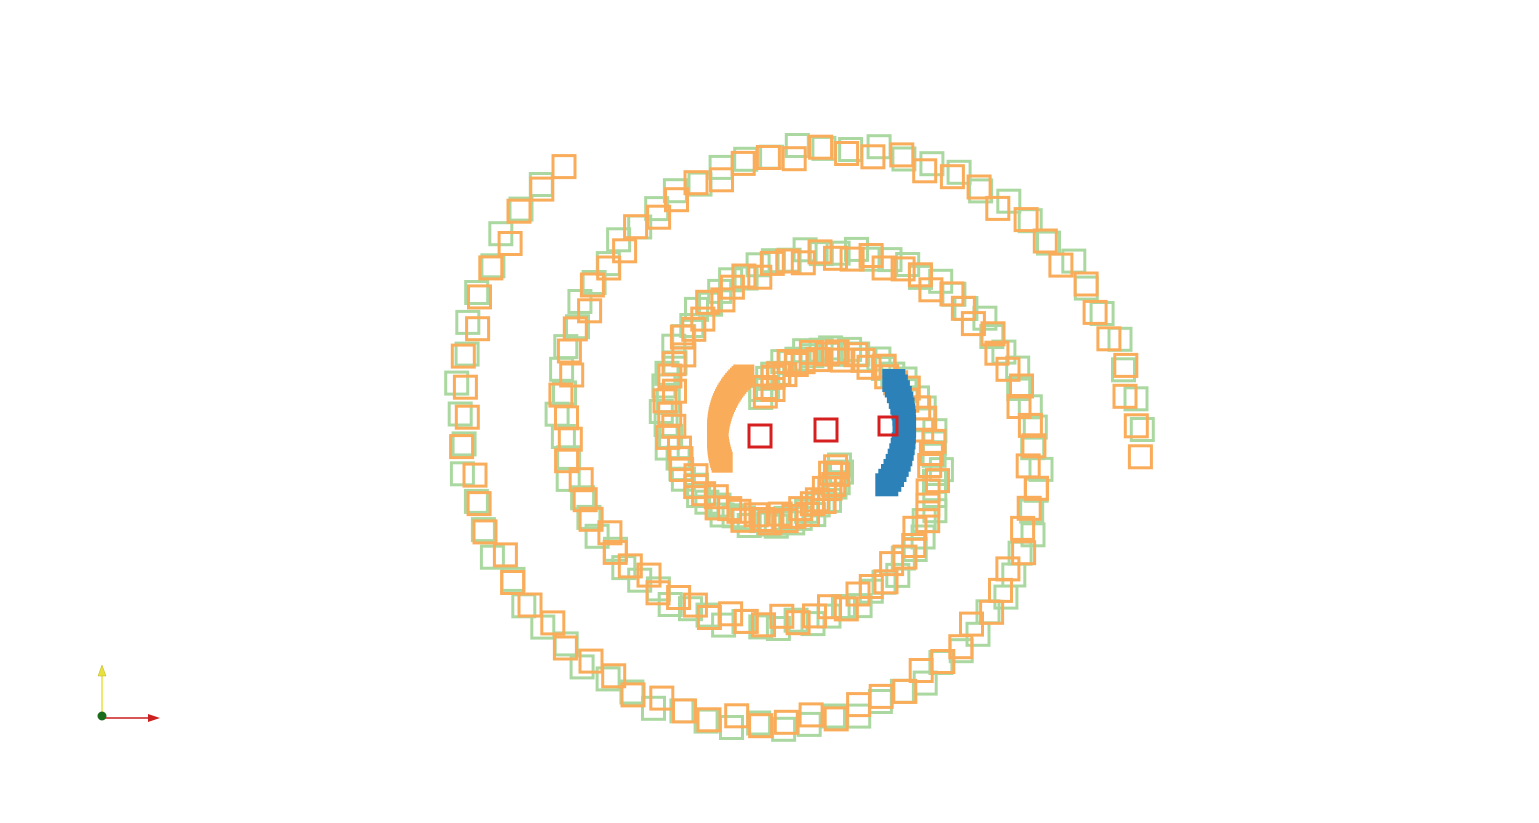 This screenshot has height=823, width=1539. What do you see at coordinates (887, 485) in the screenshot?
I see `blue-marker` at bounding box center [887, 485].